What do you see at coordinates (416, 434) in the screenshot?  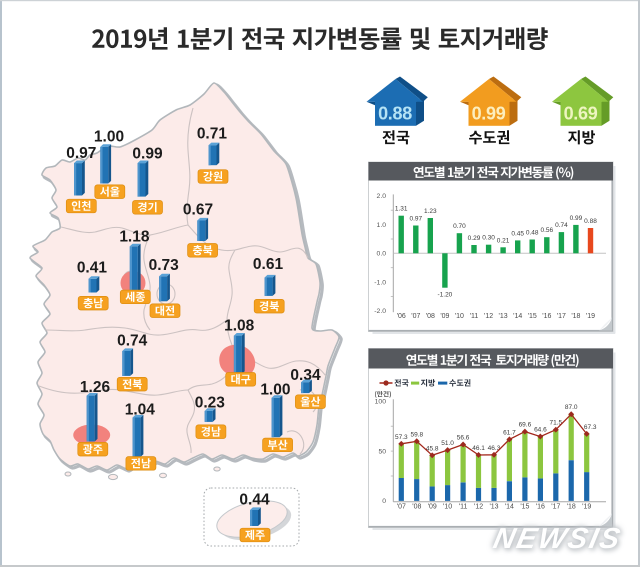 I see `svg-text: 59.8` at bounding box center [416, 434].